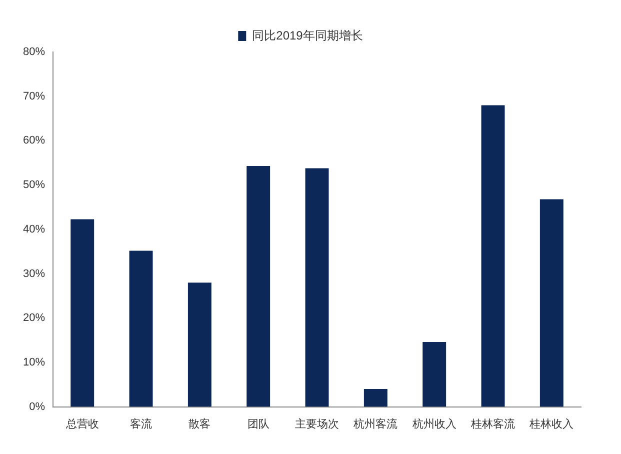 The height and width of the screenshot is (454, 621). Describe the element at coordinates (34, 52) in the screenshot. I see `y-tick-label: 80%` at that location.